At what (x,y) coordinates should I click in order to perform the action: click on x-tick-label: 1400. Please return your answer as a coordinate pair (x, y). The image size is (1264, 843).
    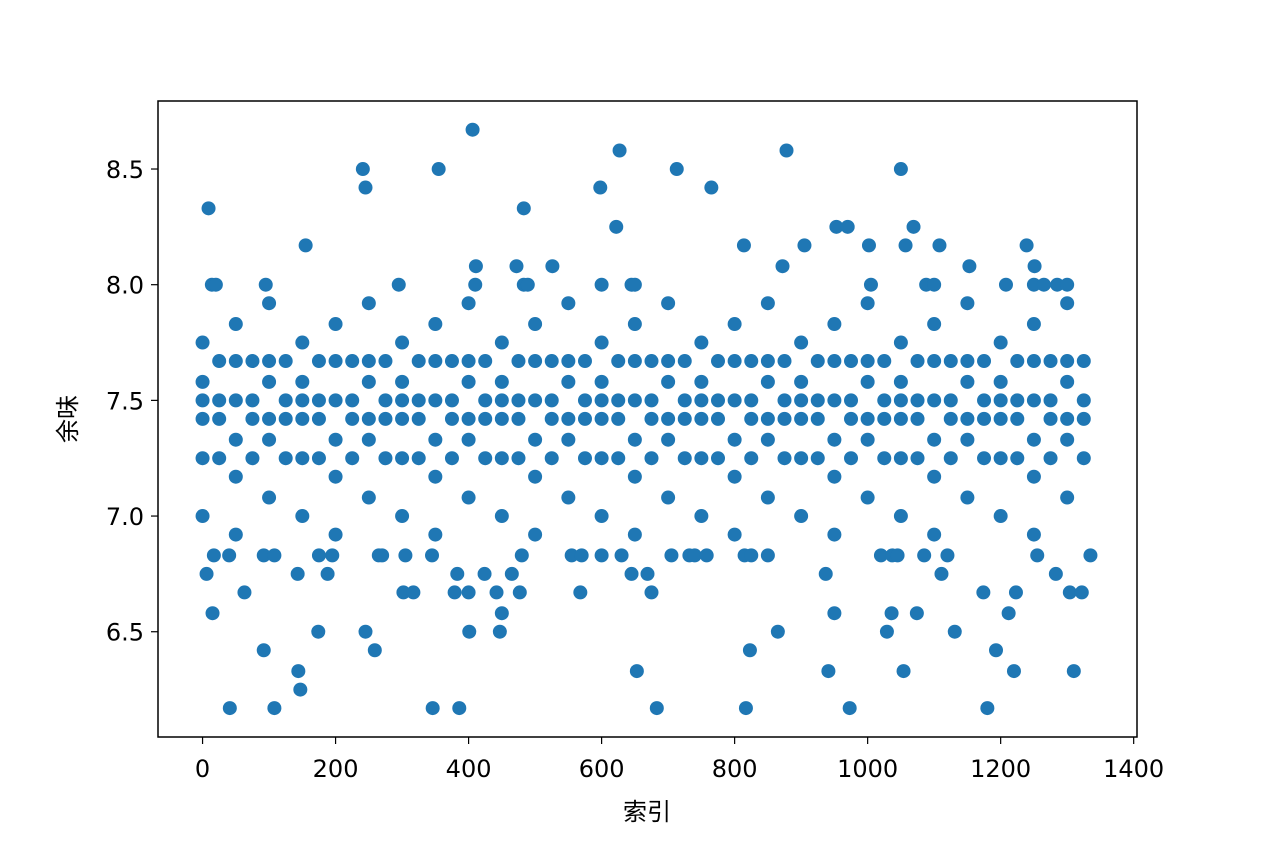
    Looking at the image, I should click on (1133, 769).